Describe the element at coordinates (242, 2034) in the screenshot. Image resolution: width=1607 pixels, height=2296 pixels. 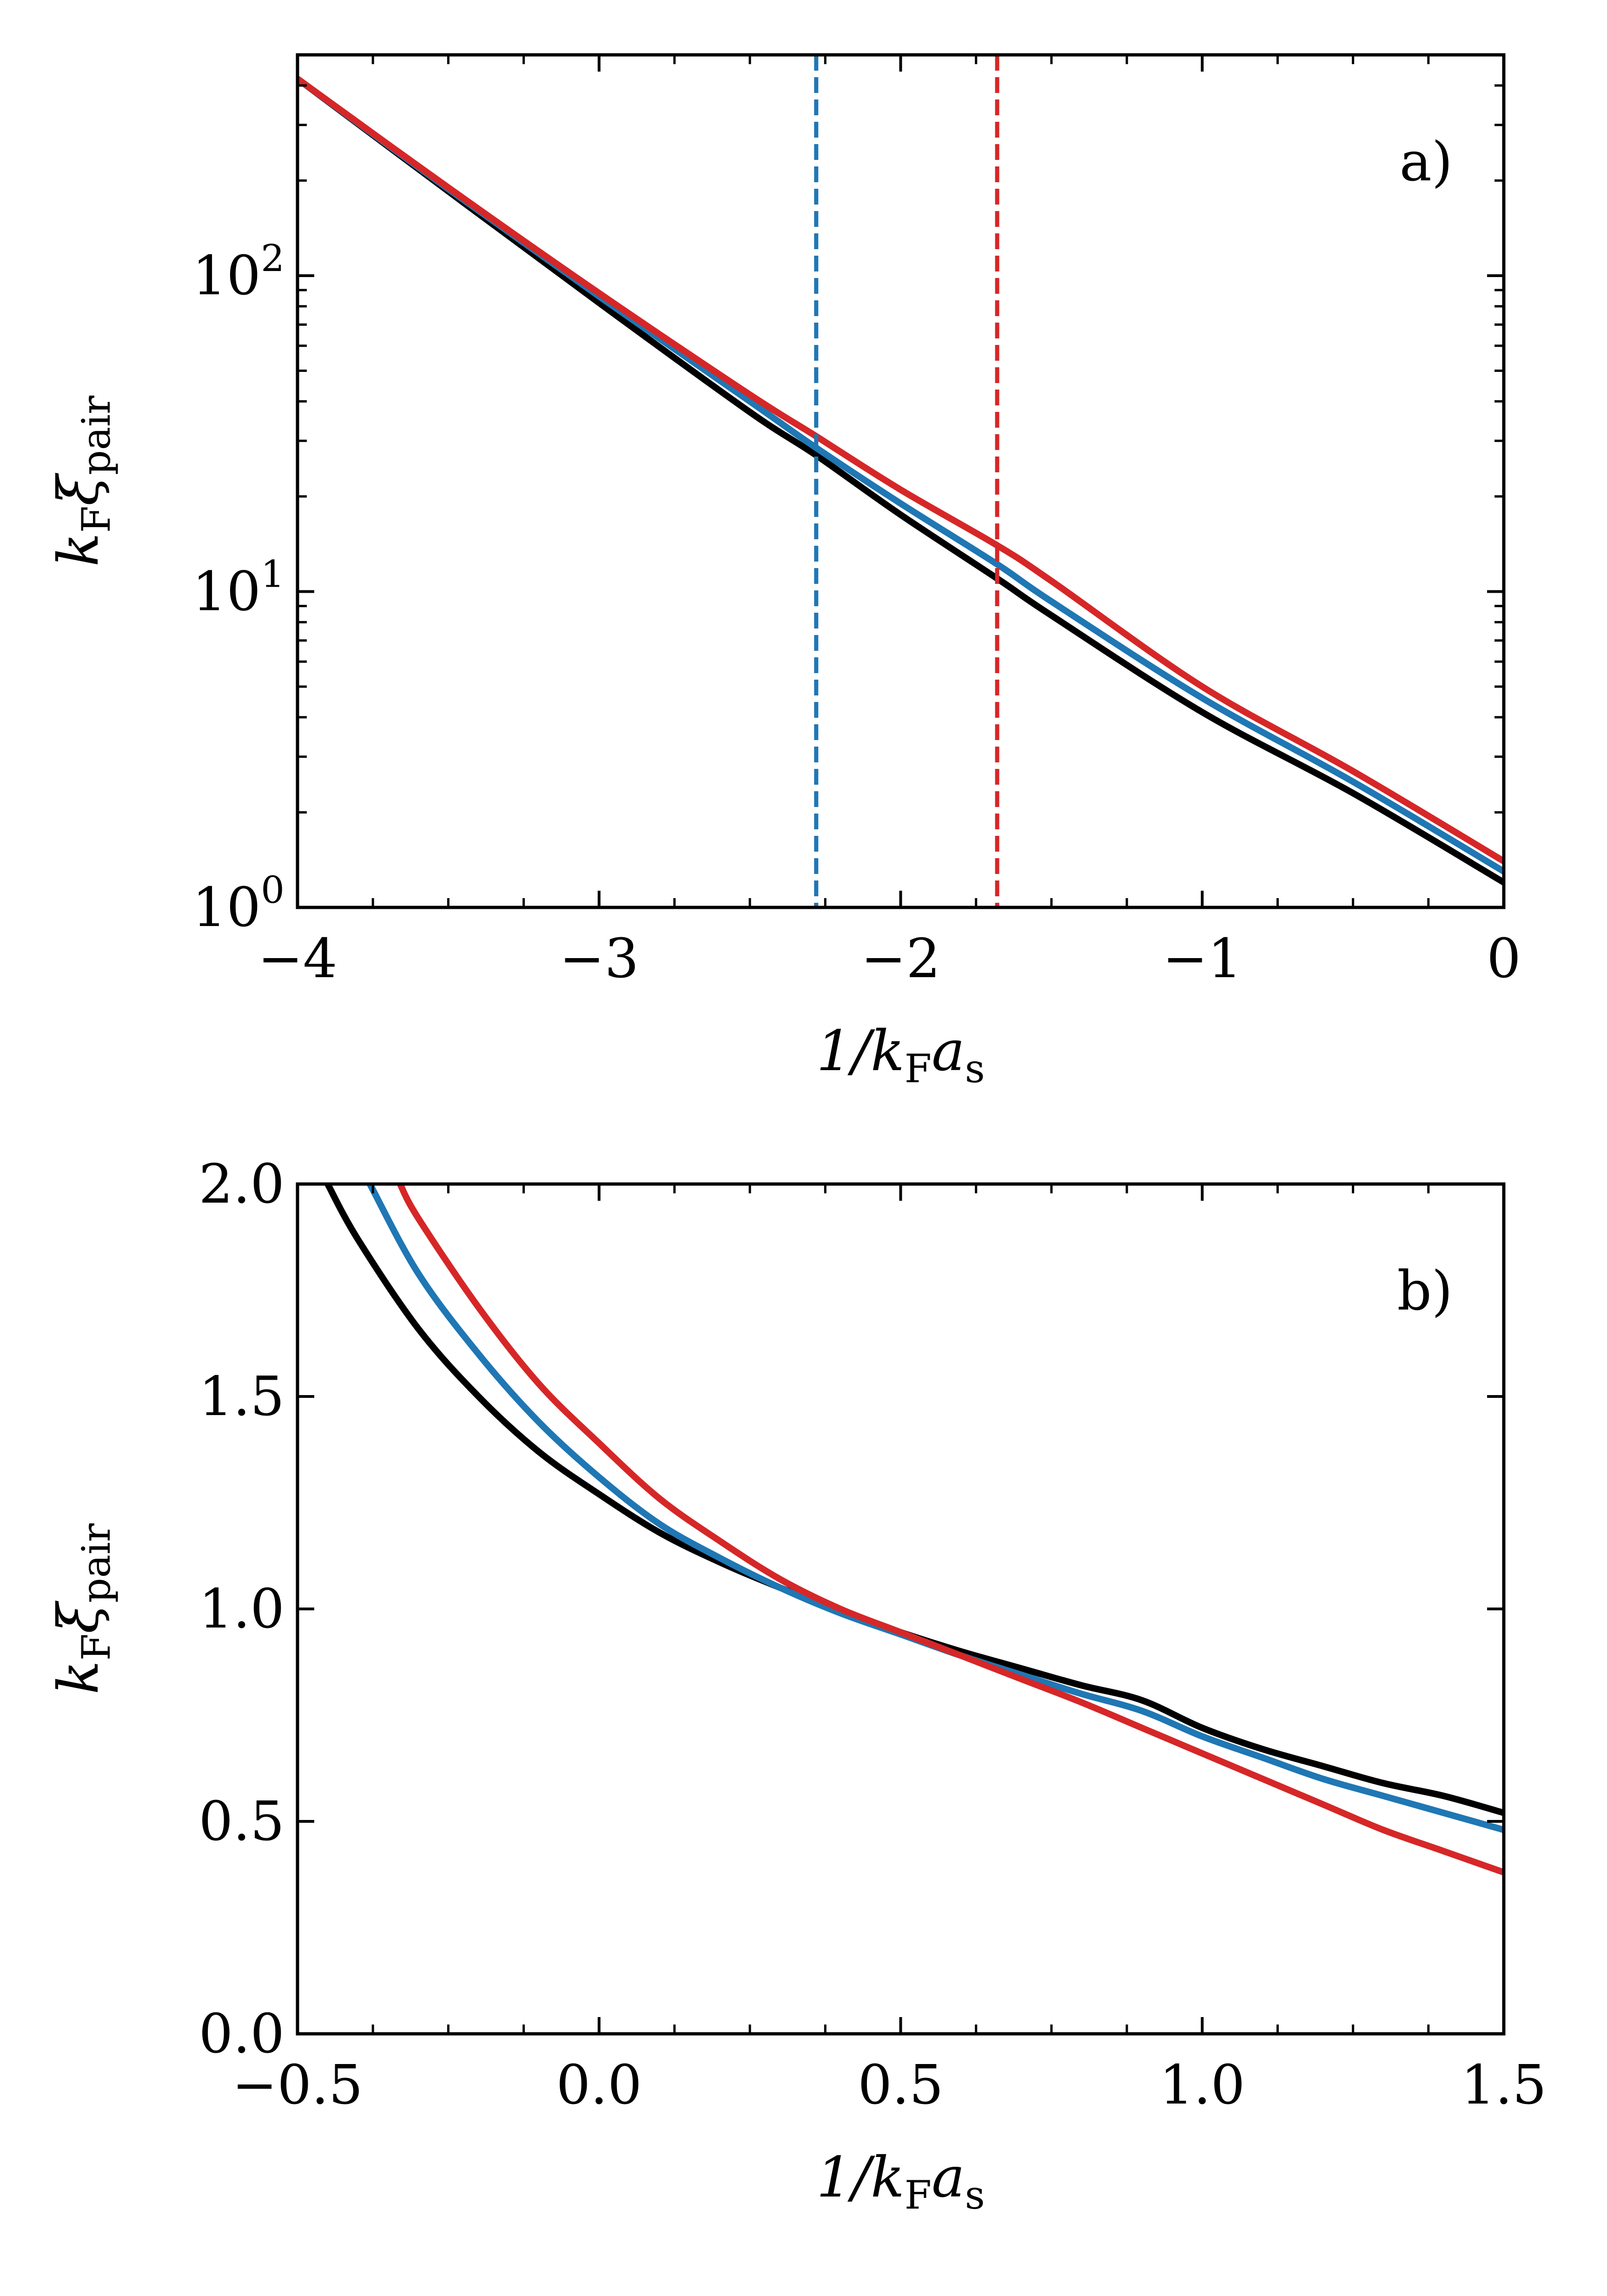
I see `y-tick-label: 0.0` at that location.